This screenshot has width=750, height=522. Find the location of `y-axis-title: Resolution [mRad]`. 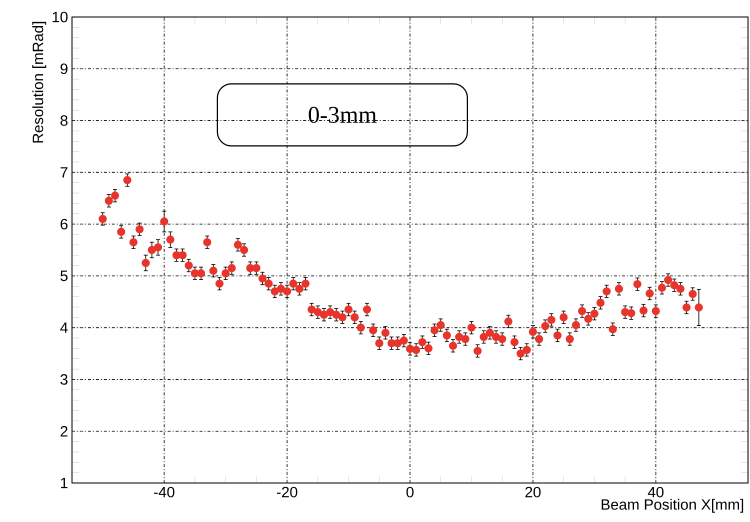

y-axis-title: Resolution [mRad] is located at coordinates (39, 82).